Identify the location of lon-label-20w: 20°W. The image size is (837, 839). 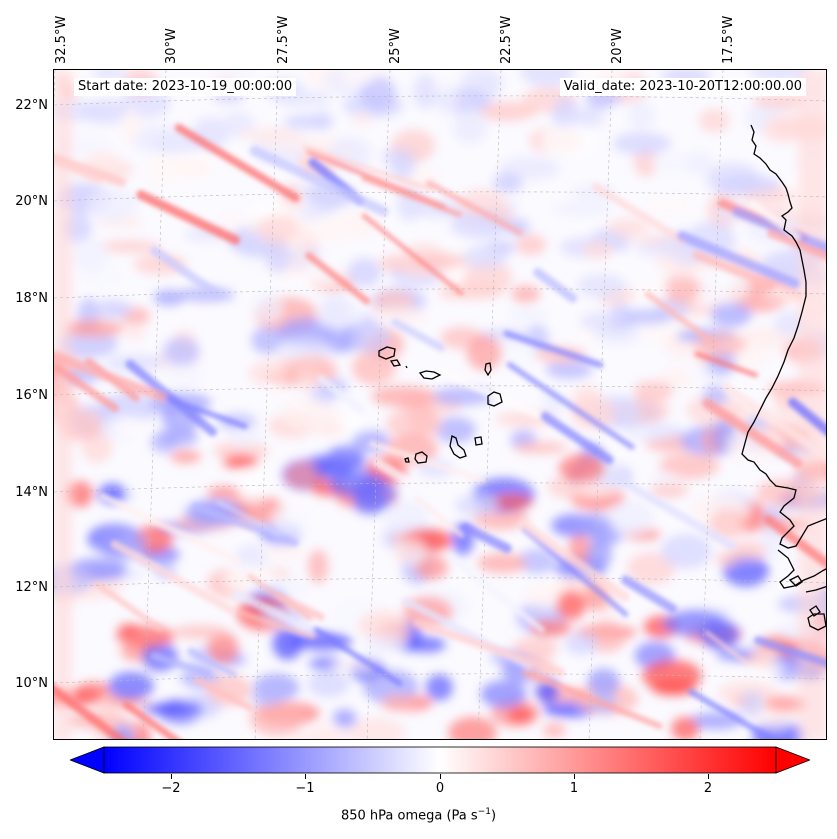
(617, 46).